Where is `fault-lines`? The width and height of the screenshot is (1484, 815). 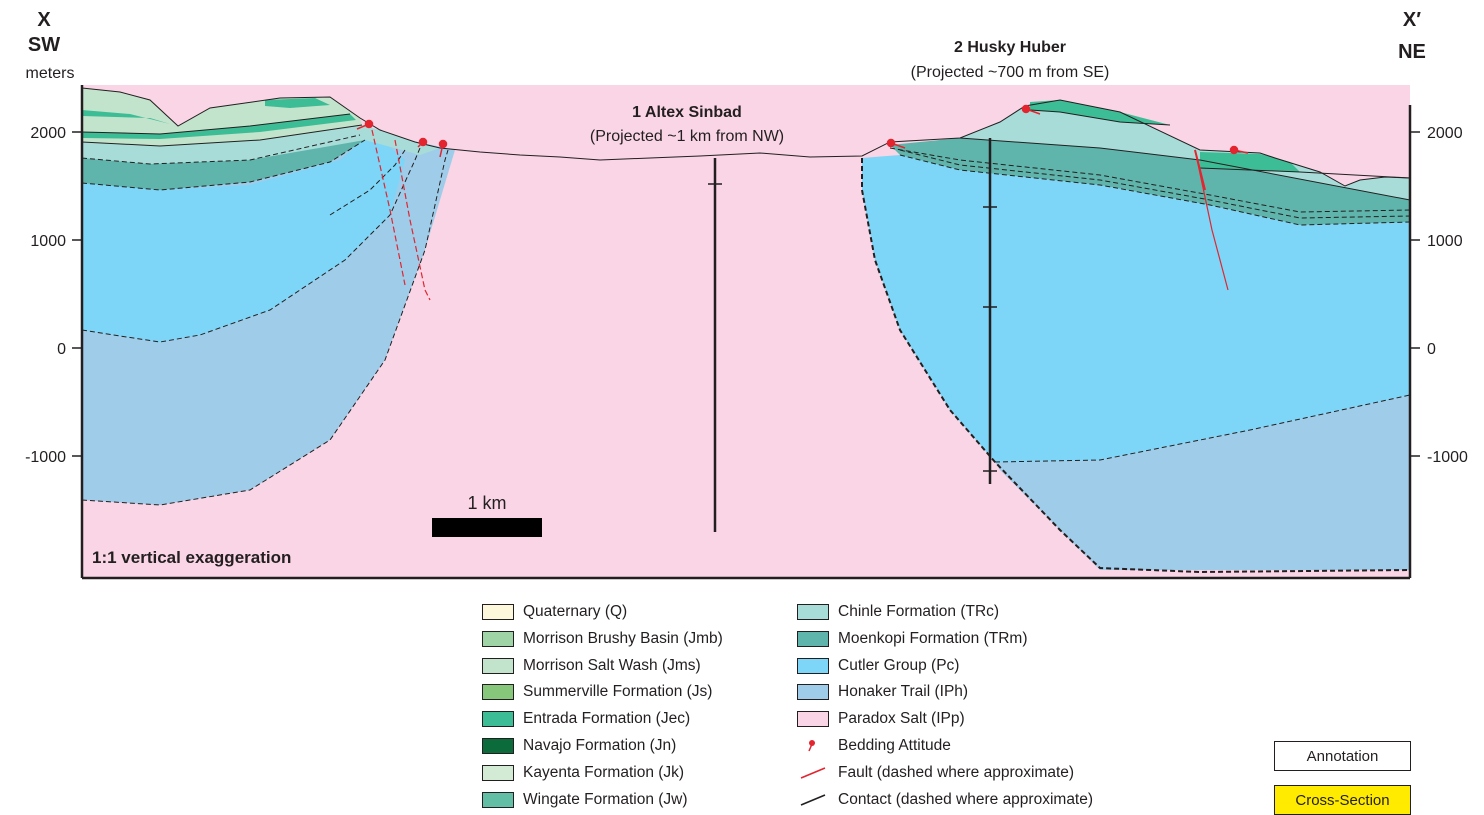
fault-lines is located at coordinates (800, 215).